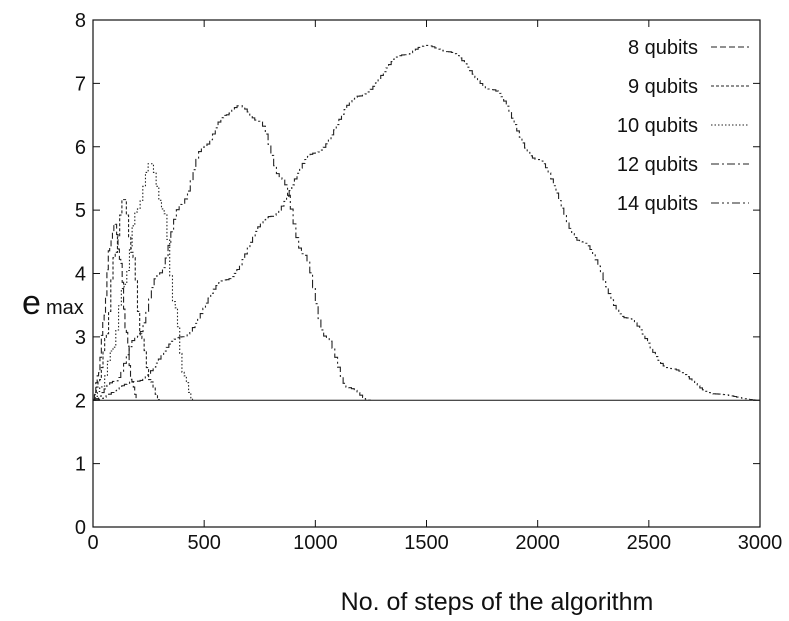  I want to click on x-tick-label: 500, so click(203, 543).